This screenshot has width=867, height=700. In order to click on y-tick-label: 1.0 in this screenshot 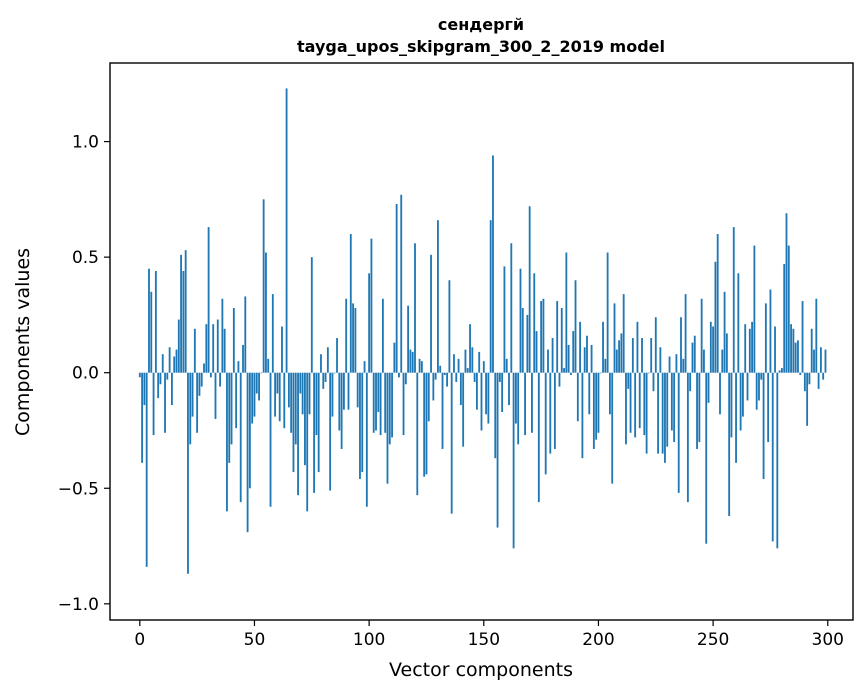, I will do `click(85, 143)`.